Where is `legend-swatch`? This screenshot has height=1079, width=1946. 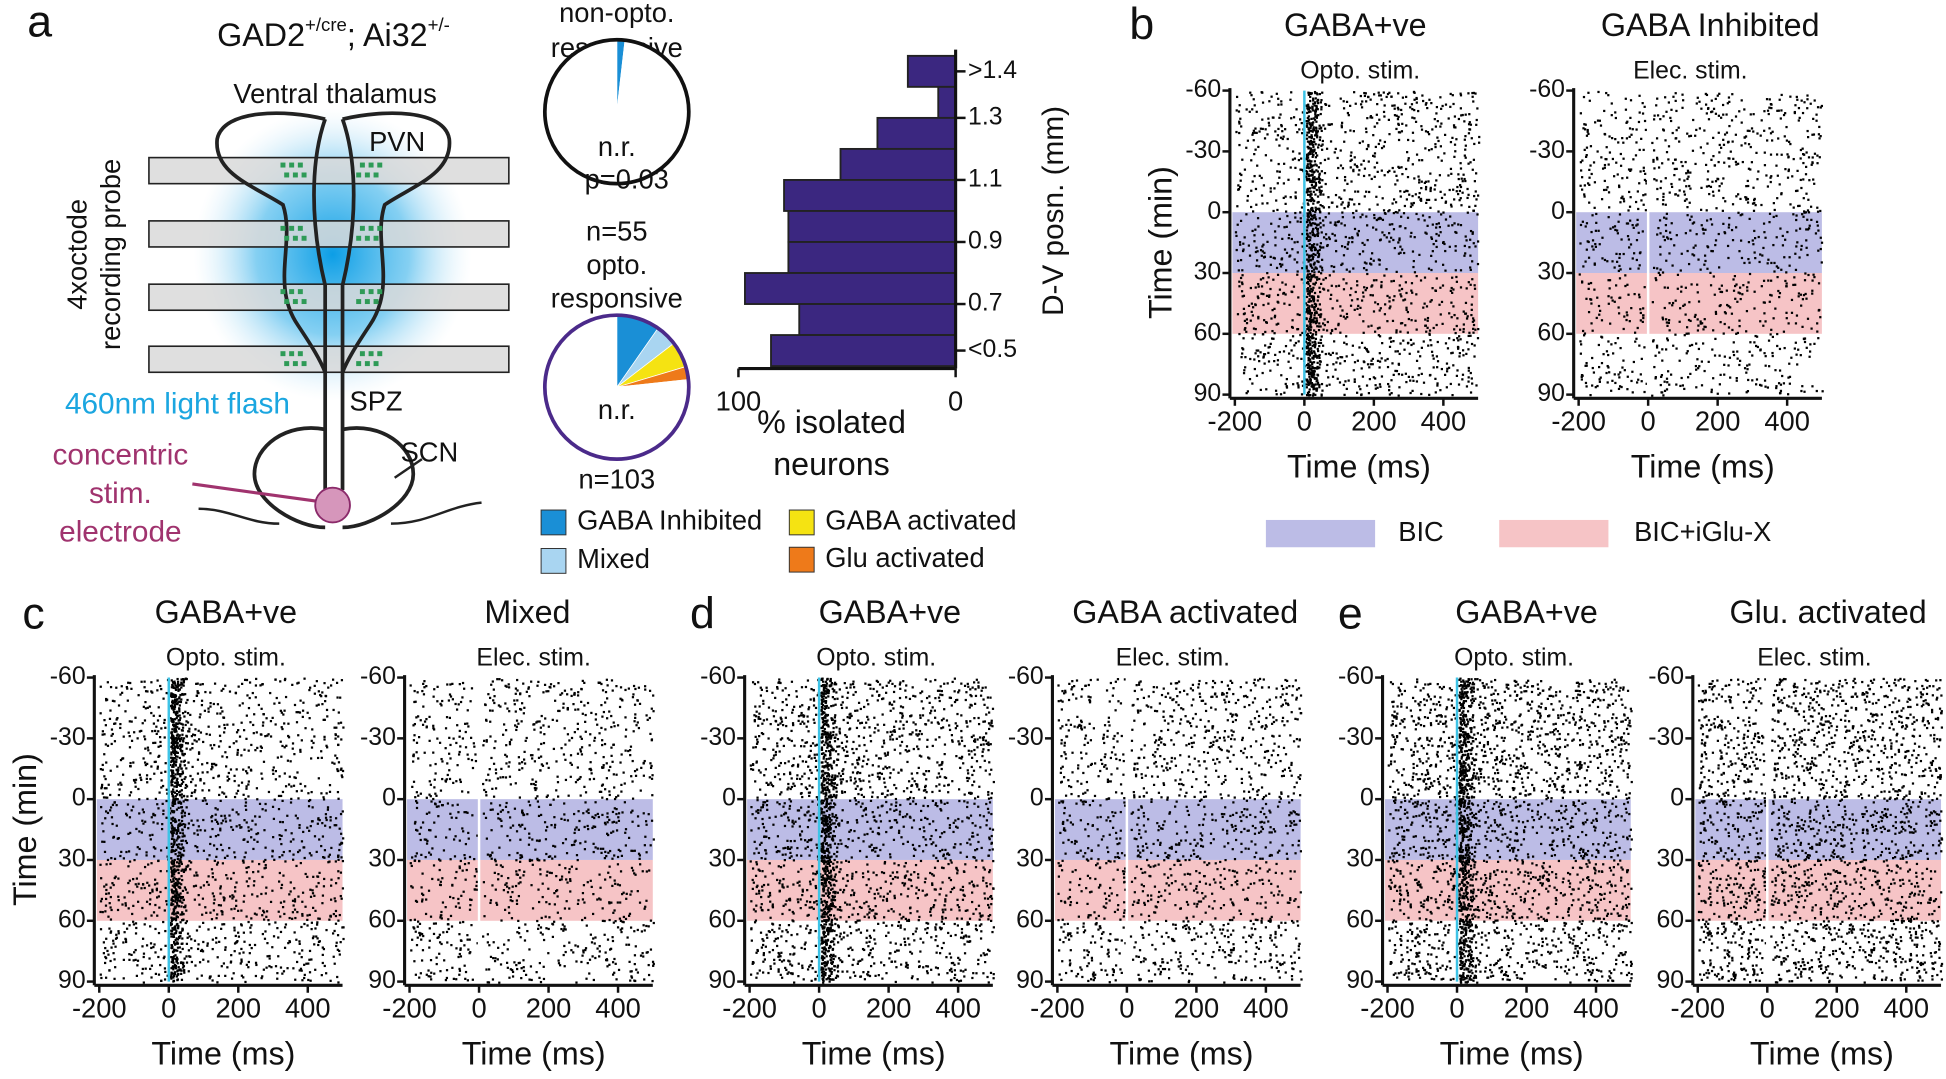 legend-swatch is located at coordinates (801, 559).